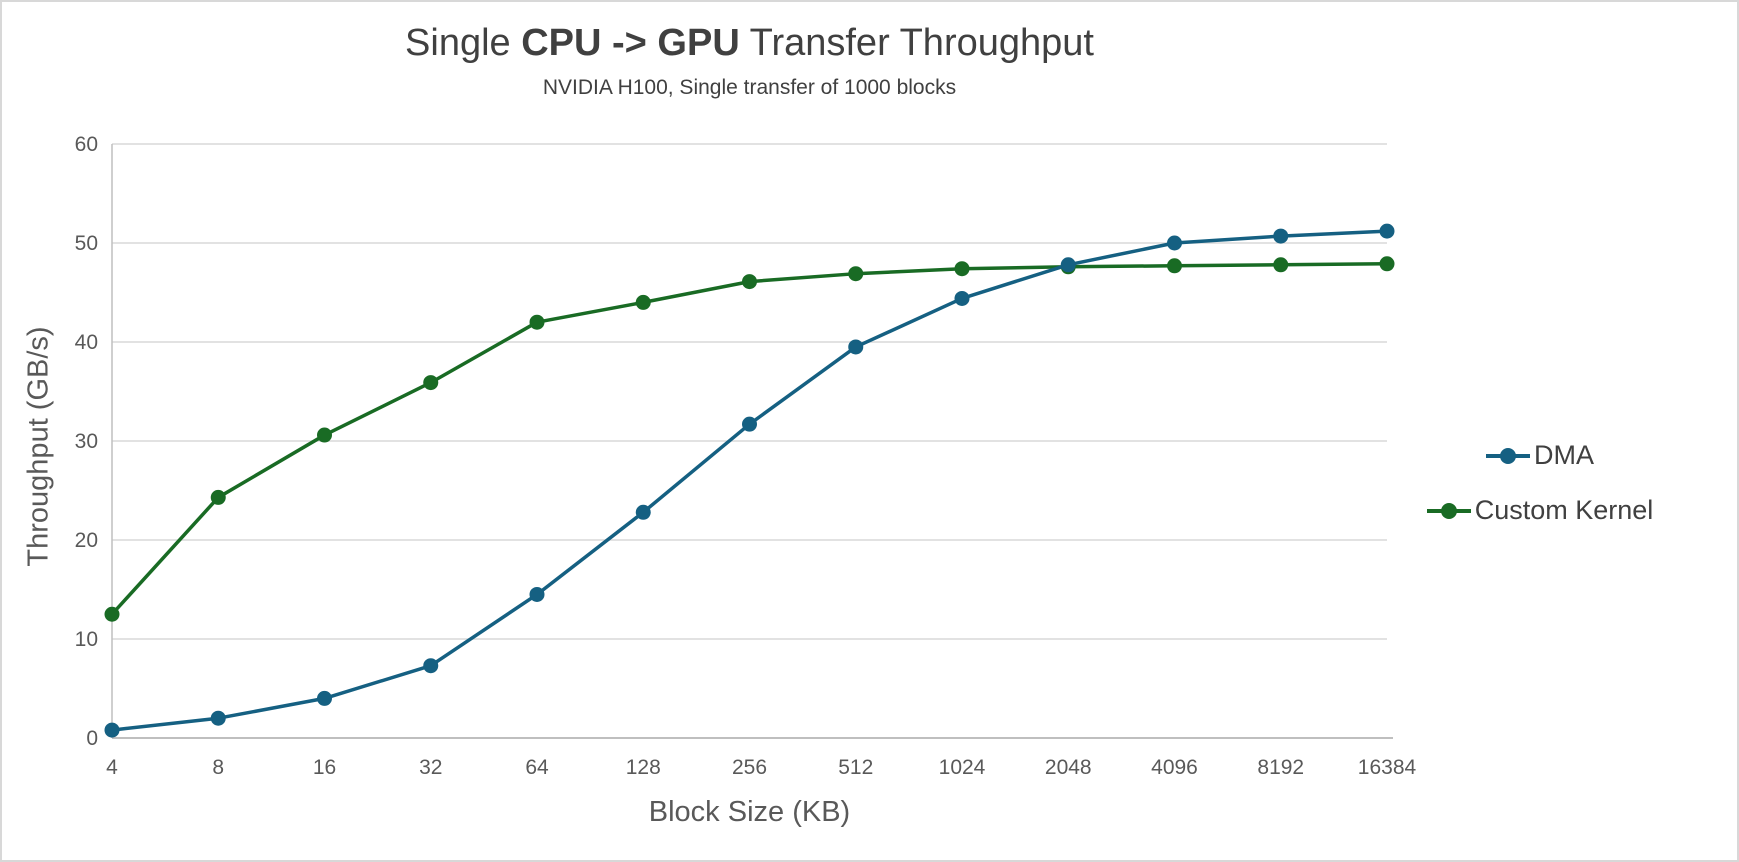 This screenshot has width=1739, height=862. What do you see at coordinates (749, 812) in the screenshot?
I see `x-axis-title: Block Size (KB)` at bounding box center [749, 812].